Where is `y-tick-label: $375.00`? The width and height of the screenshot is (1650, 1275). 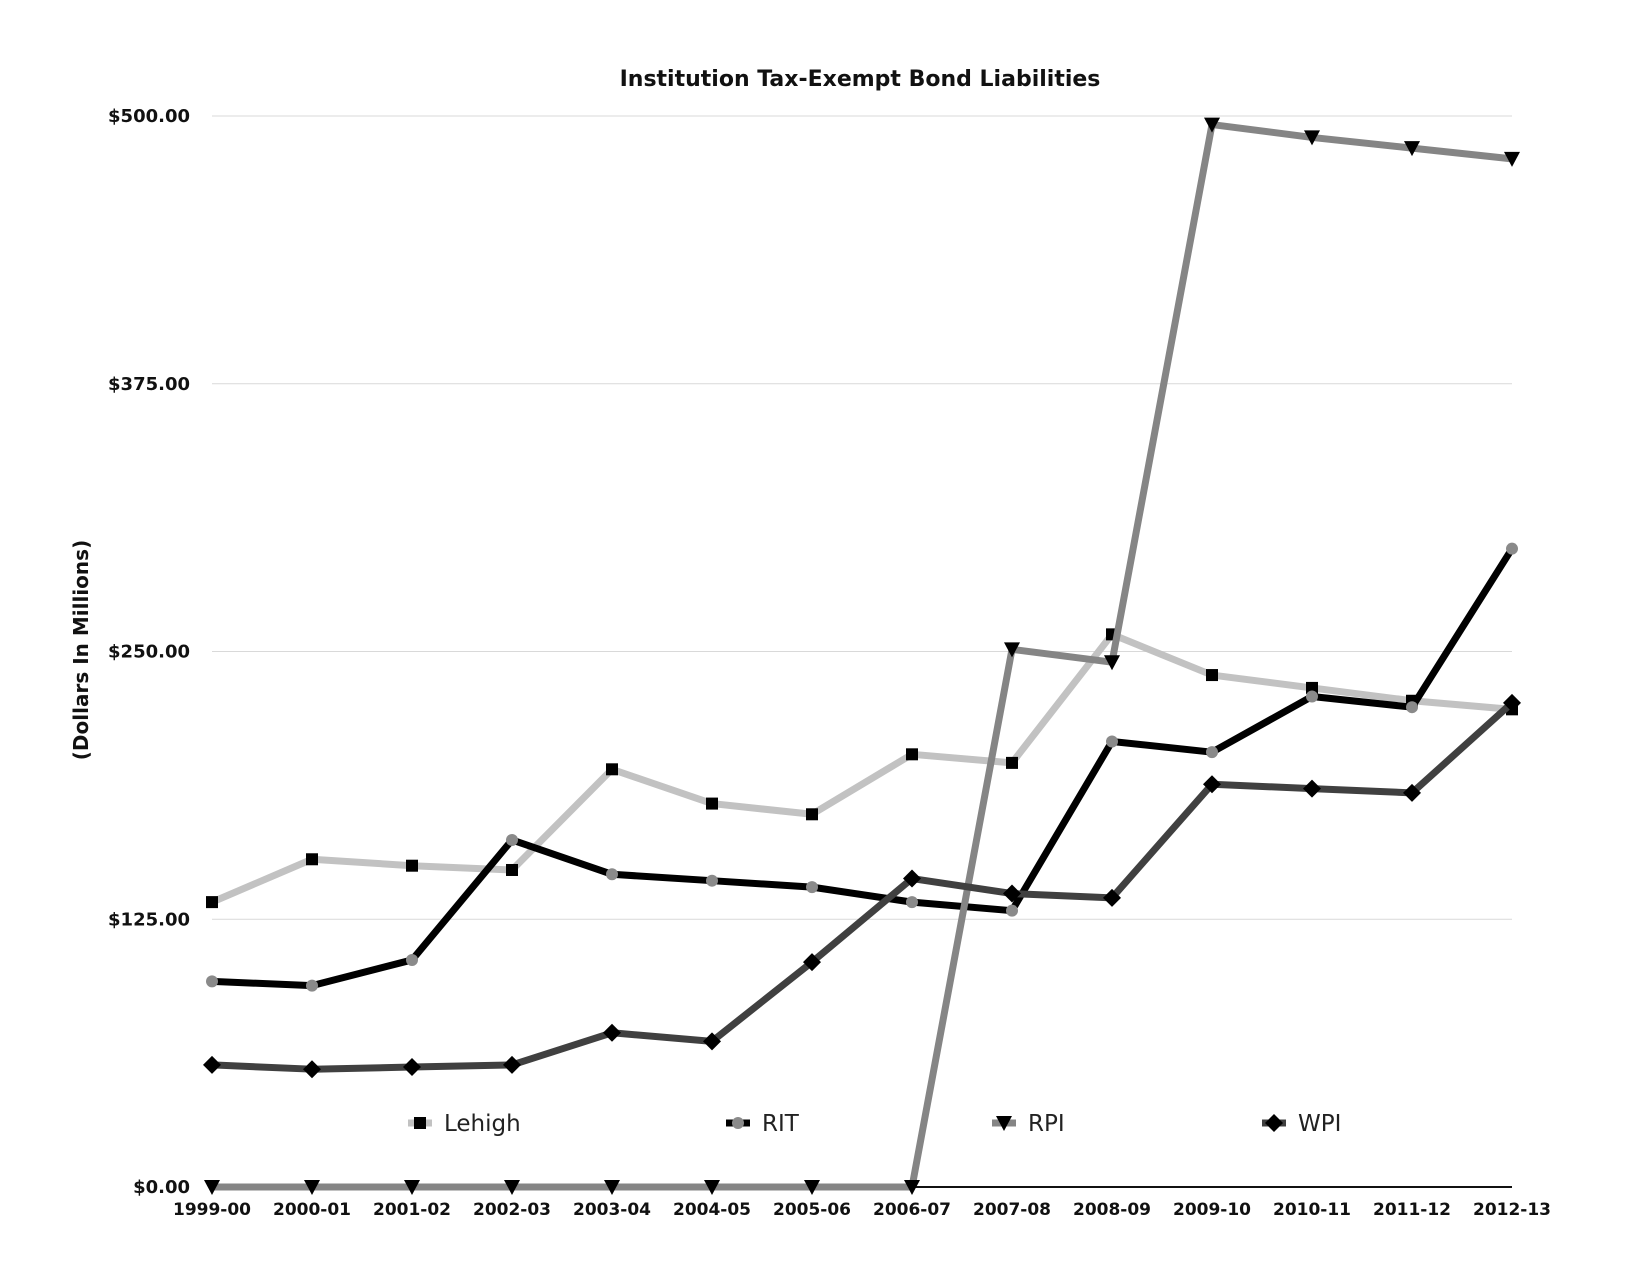 y-tick-label: $375.00 is located at coordinates (149, 384).